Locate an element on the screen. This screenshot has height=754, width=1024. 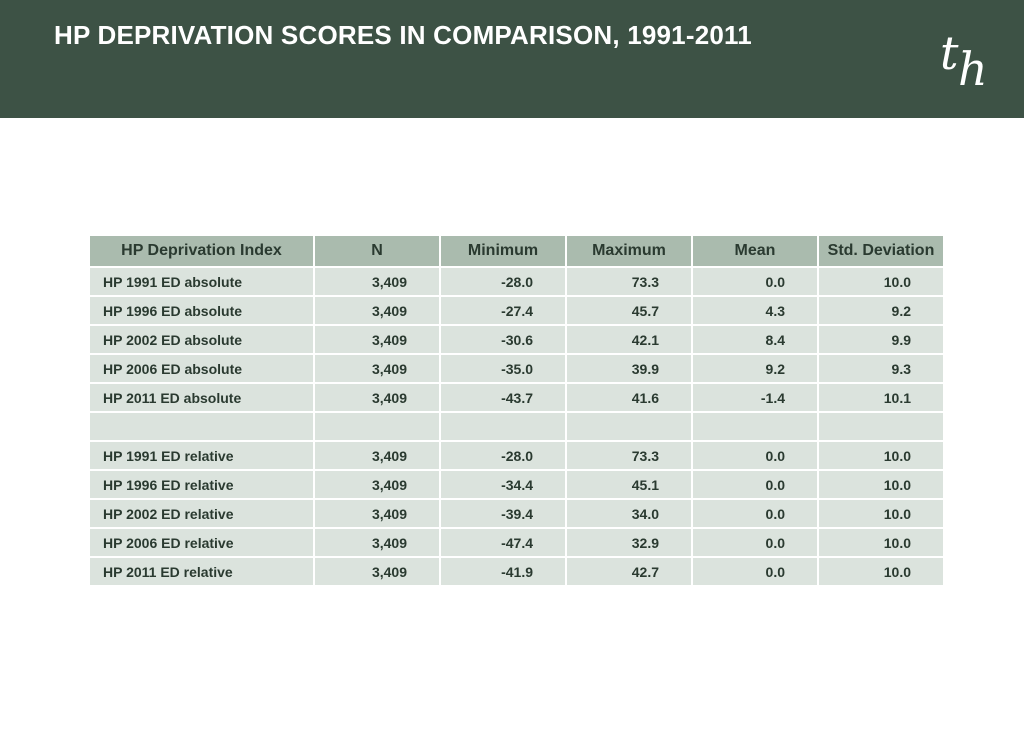
table-cell: 4.3 is located at coordinates (755, 310).